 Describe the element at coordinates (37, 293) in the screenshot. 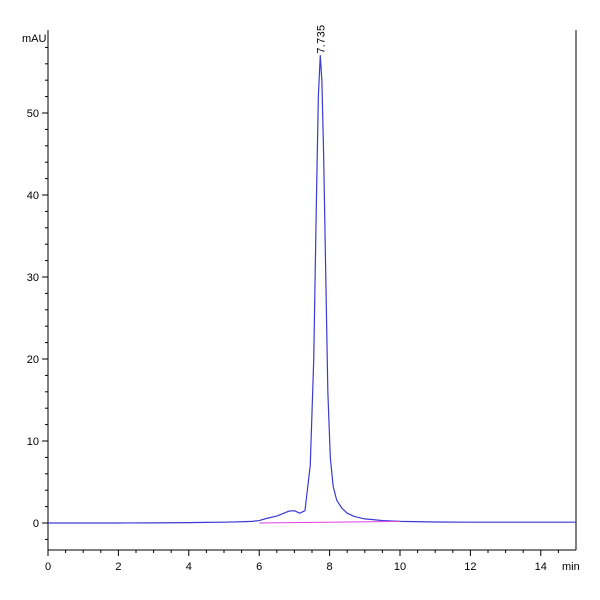

I see `y-axis-ticks: 0 10 20 30 40 50` at that location.